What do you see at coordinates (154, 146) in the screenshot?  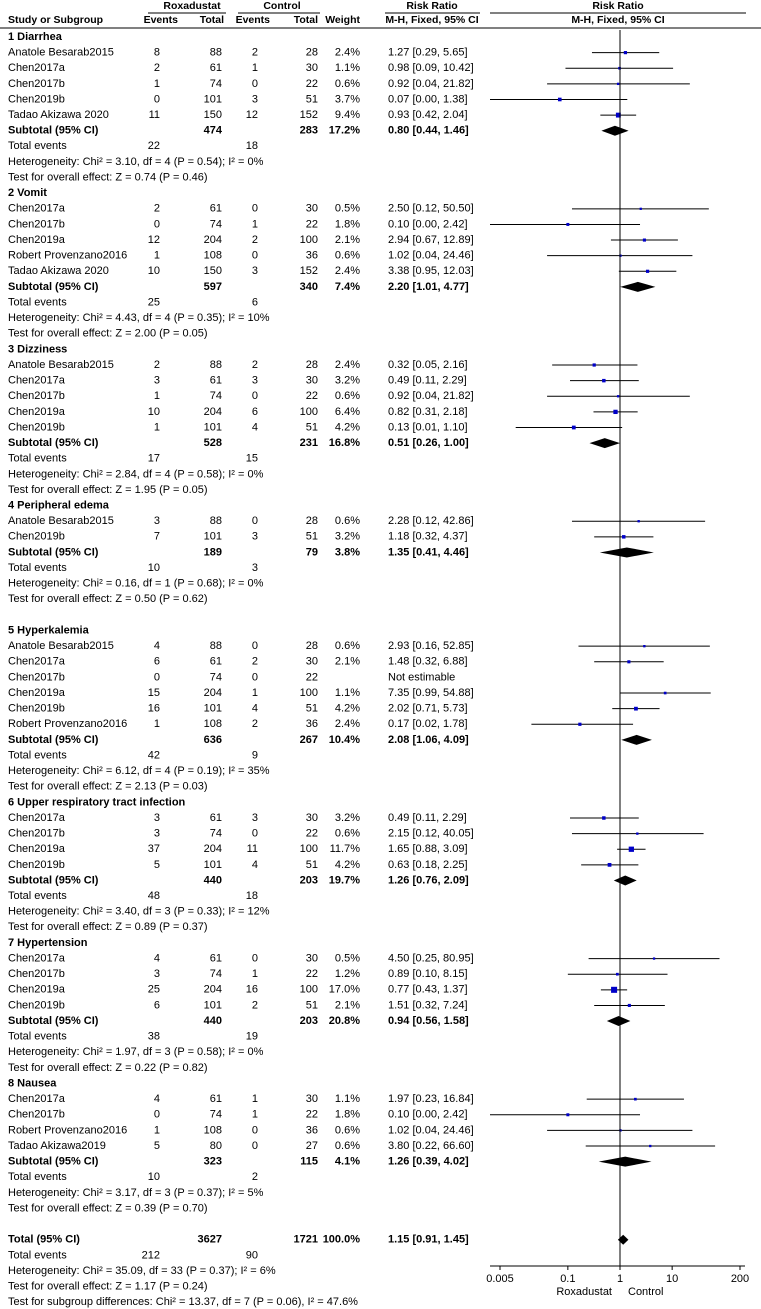 I see `events: 22` at bounding box center [154, 146].